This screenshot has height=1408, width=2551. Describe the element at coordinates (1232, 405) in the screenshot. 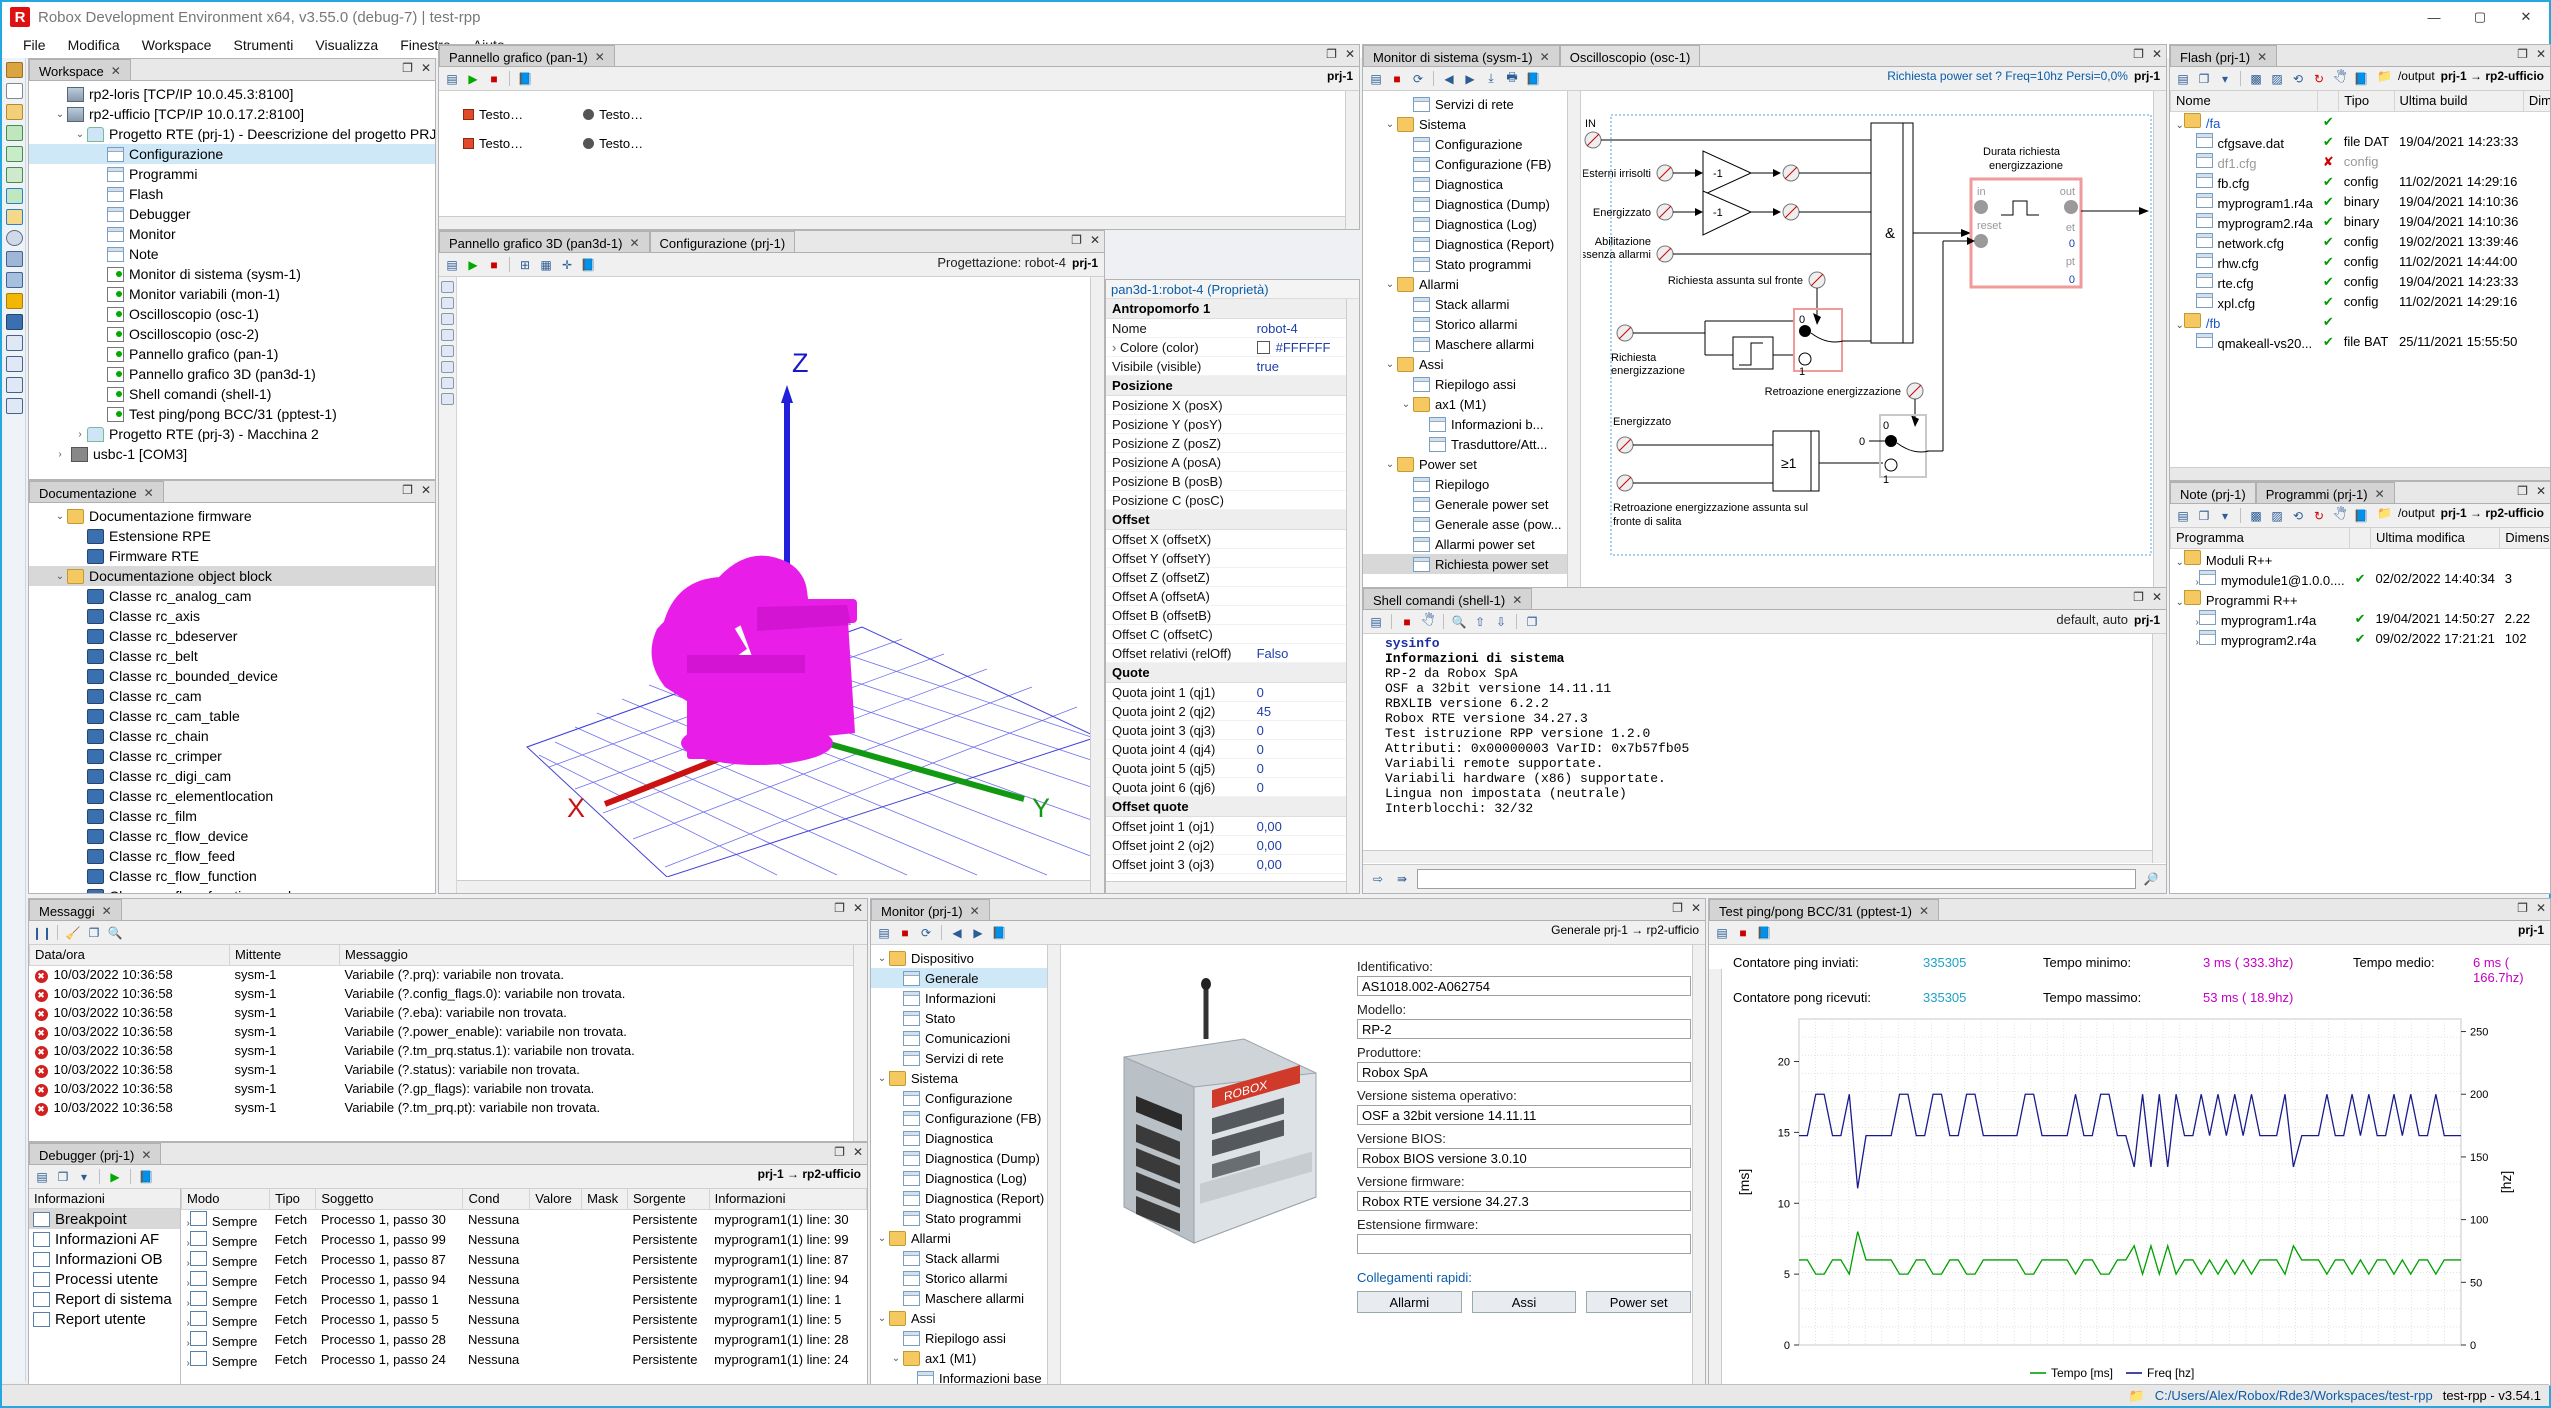

I see `property-row: Posizione X (posX)` at that location.